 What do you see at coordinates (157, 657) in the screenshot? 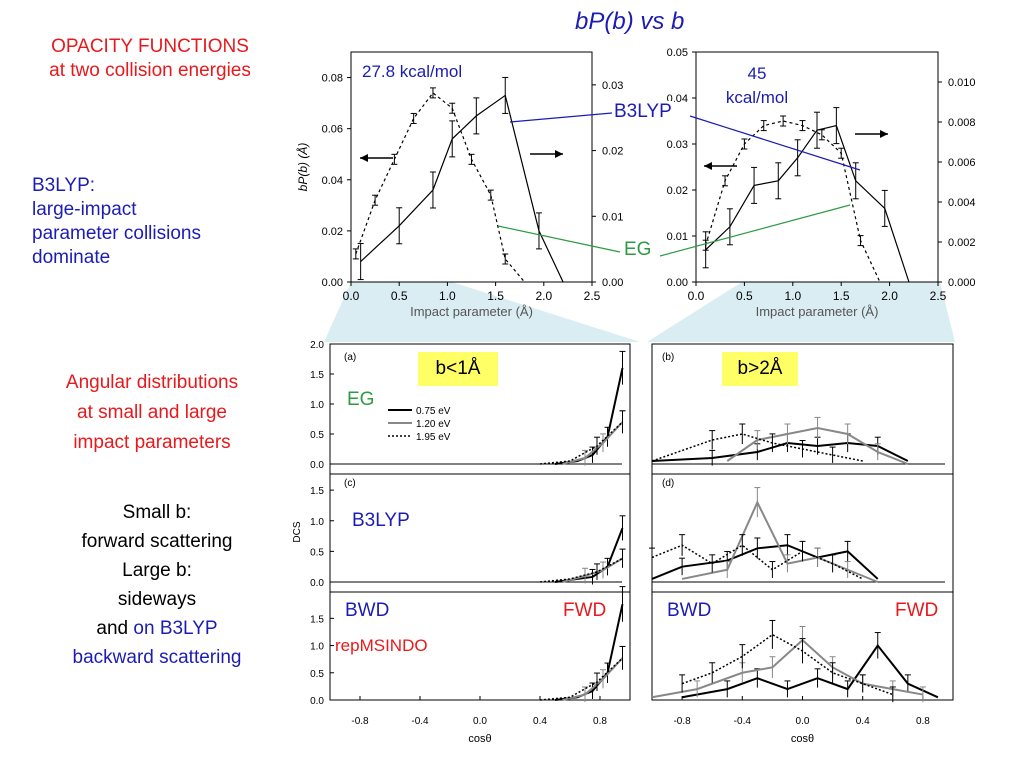
I see `text-line: backward scattering` at bounding box center [157, 657].